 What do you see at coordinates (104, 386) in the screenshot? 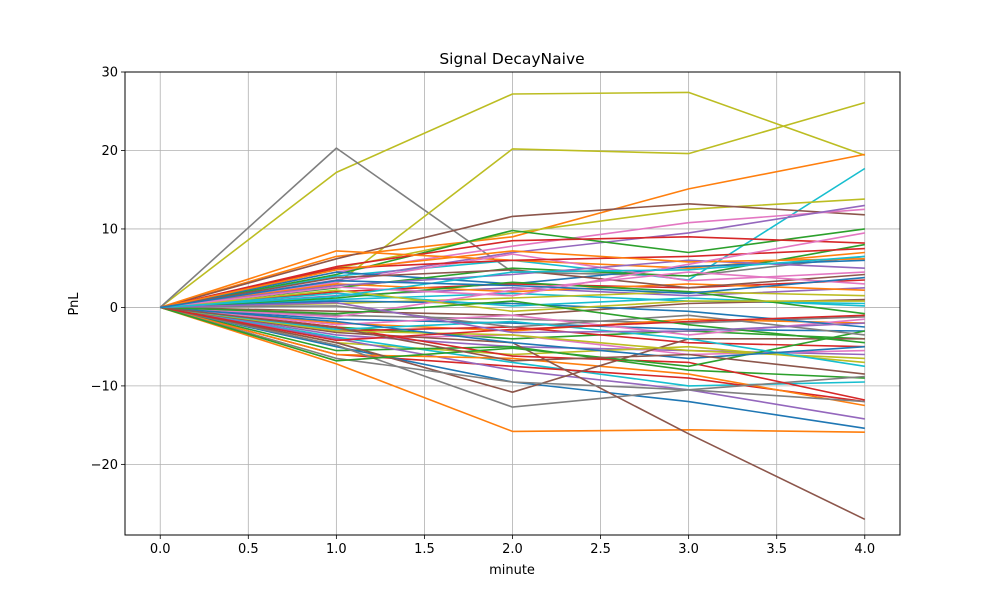
I see `y-tick-label: −10` at bounding box center [104, 386].